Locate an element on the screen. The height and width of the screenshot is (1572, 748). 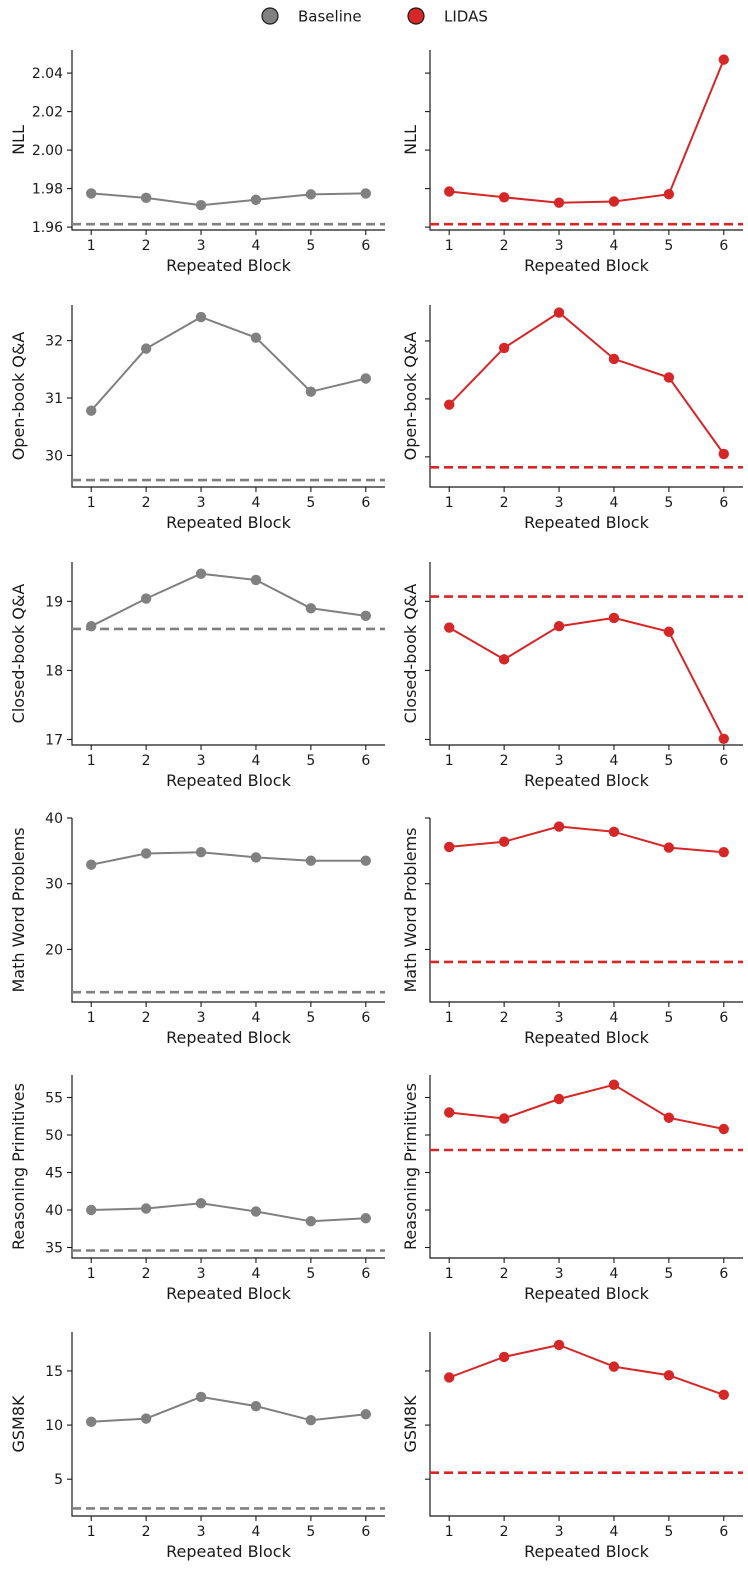
y-axis-label: Closed-book Q&A is located at coordinates (18, 654).